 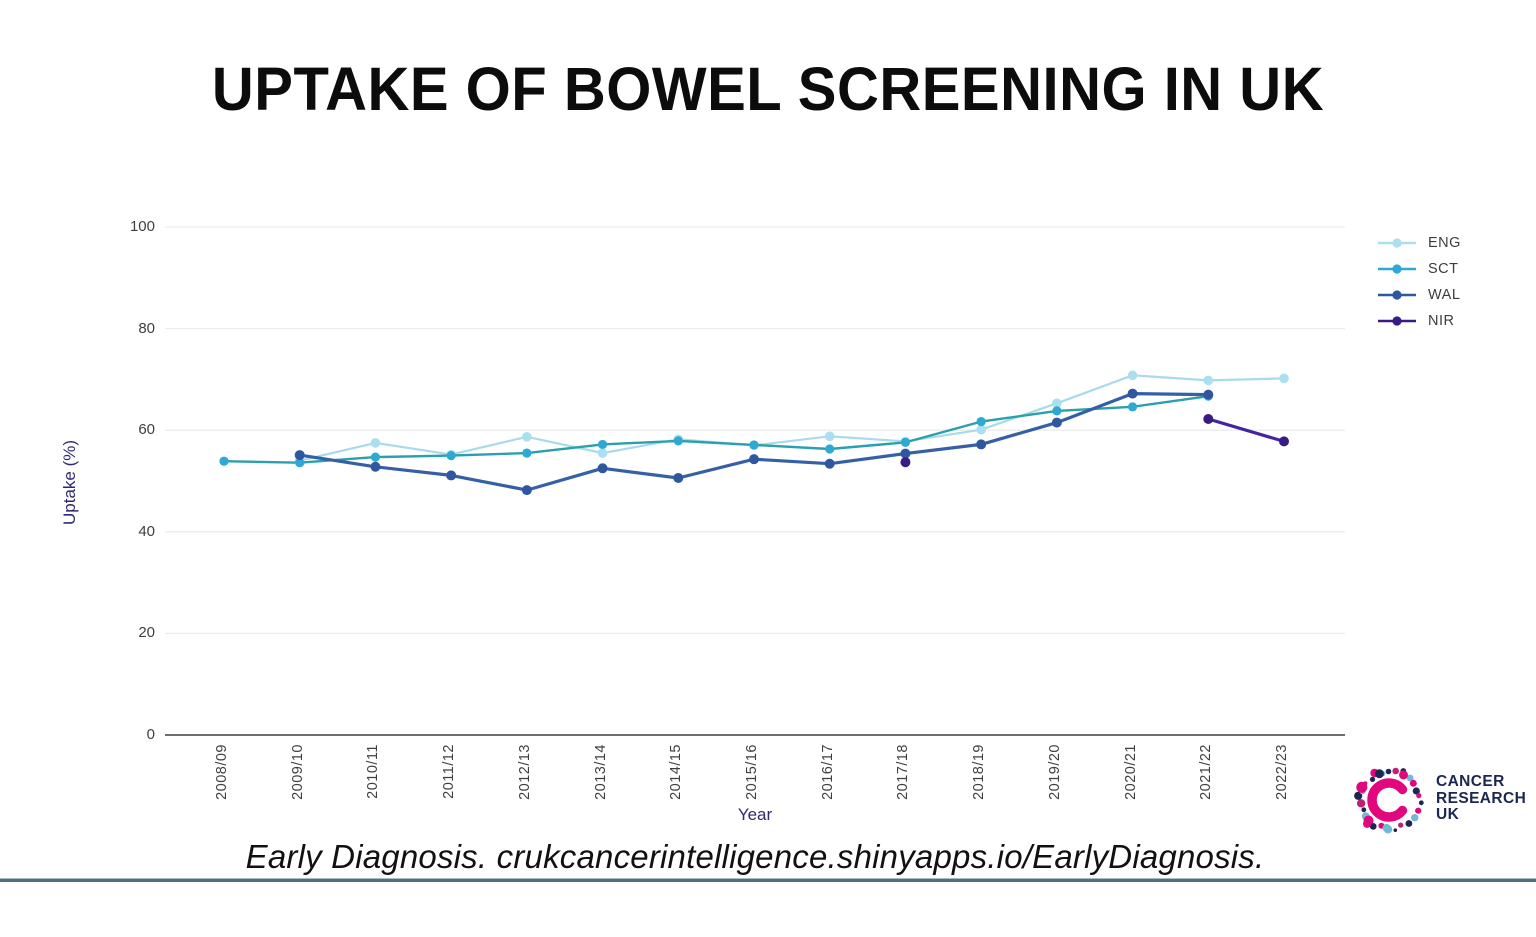 What do you see at coordinates (1397, 243) in the screenshot?
I see `legend-marker-eng` at bounding box center [1397, 243].